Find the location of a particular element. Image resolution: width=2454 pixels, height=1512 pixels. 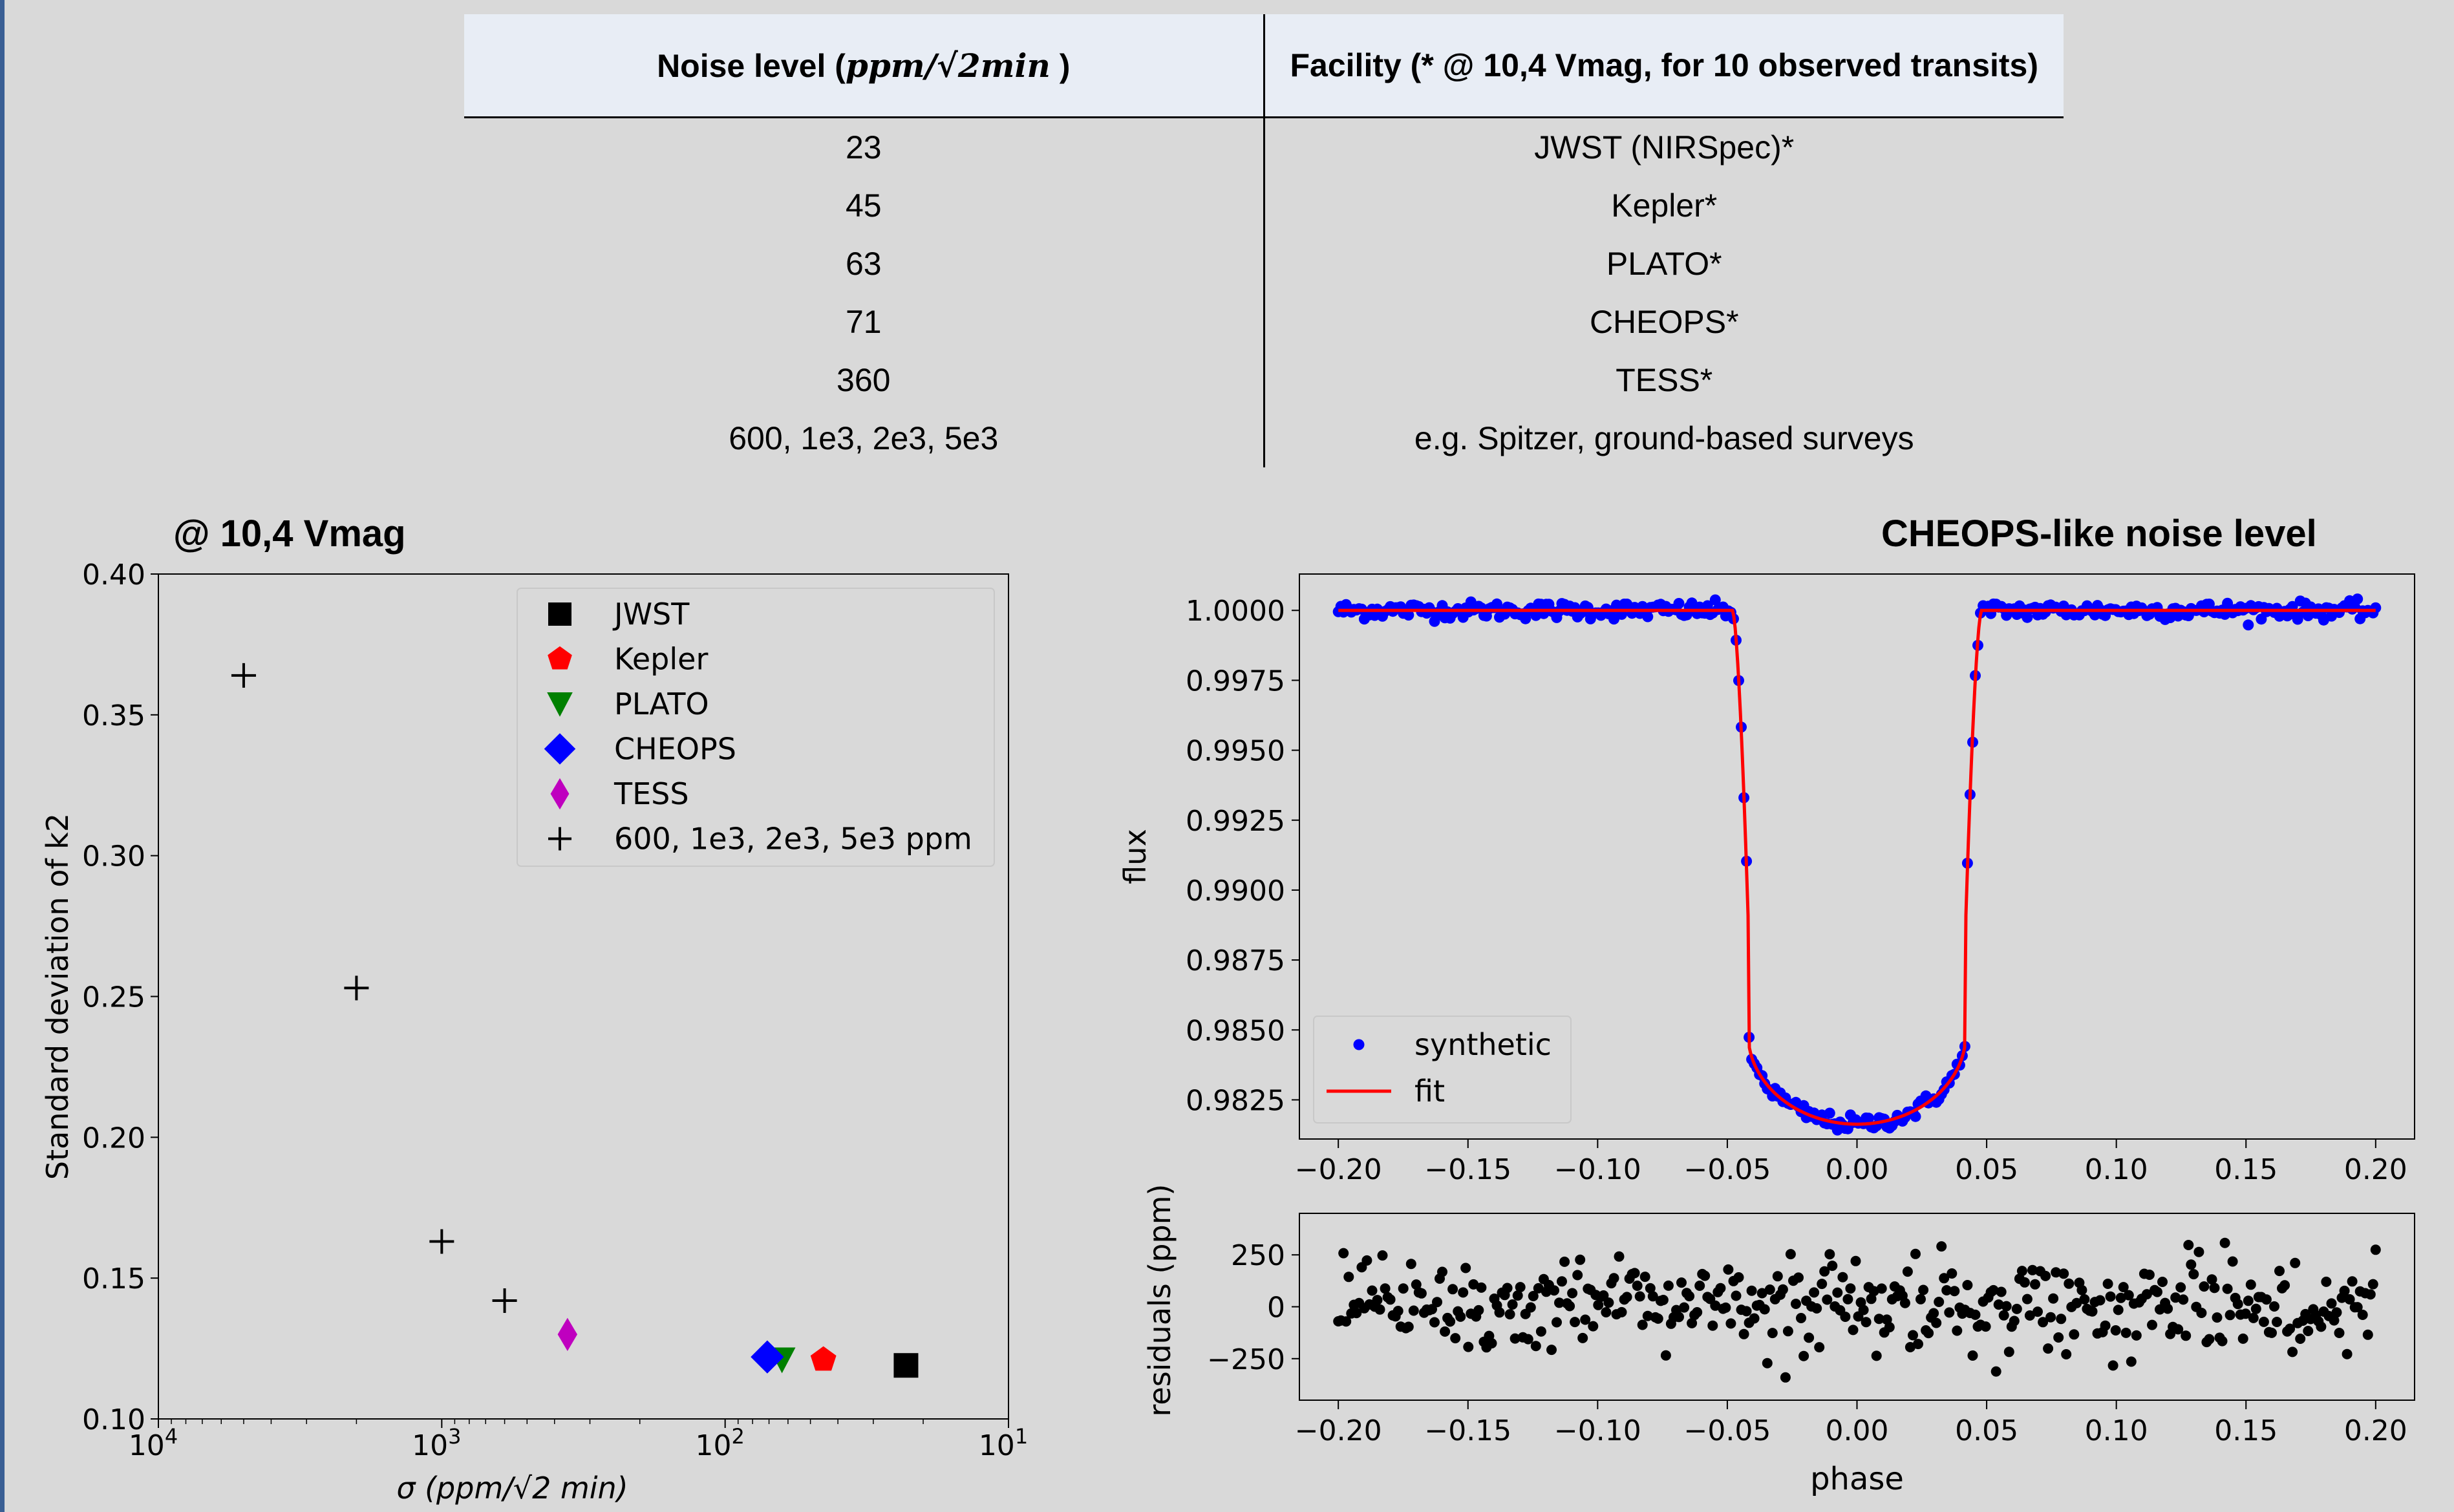

y-axis-label: residuals (ppm) is located at coordinates (1159, 1300).